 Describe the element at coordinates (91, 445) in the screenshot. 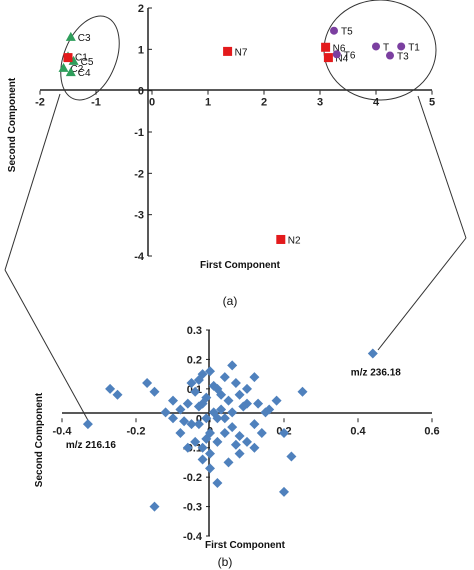

I see `point-annotation: m/z 216.16` at that location.